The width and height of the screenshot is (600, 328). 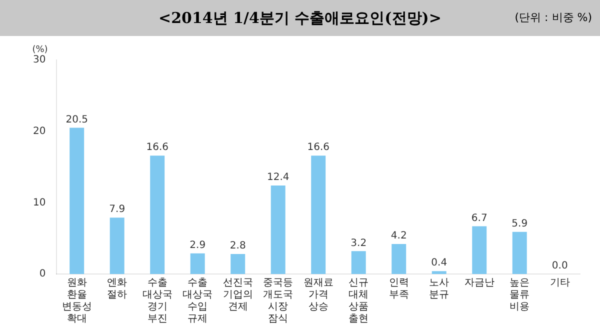 I want to click on data-label: 12.4, so click(x=278, y=178).